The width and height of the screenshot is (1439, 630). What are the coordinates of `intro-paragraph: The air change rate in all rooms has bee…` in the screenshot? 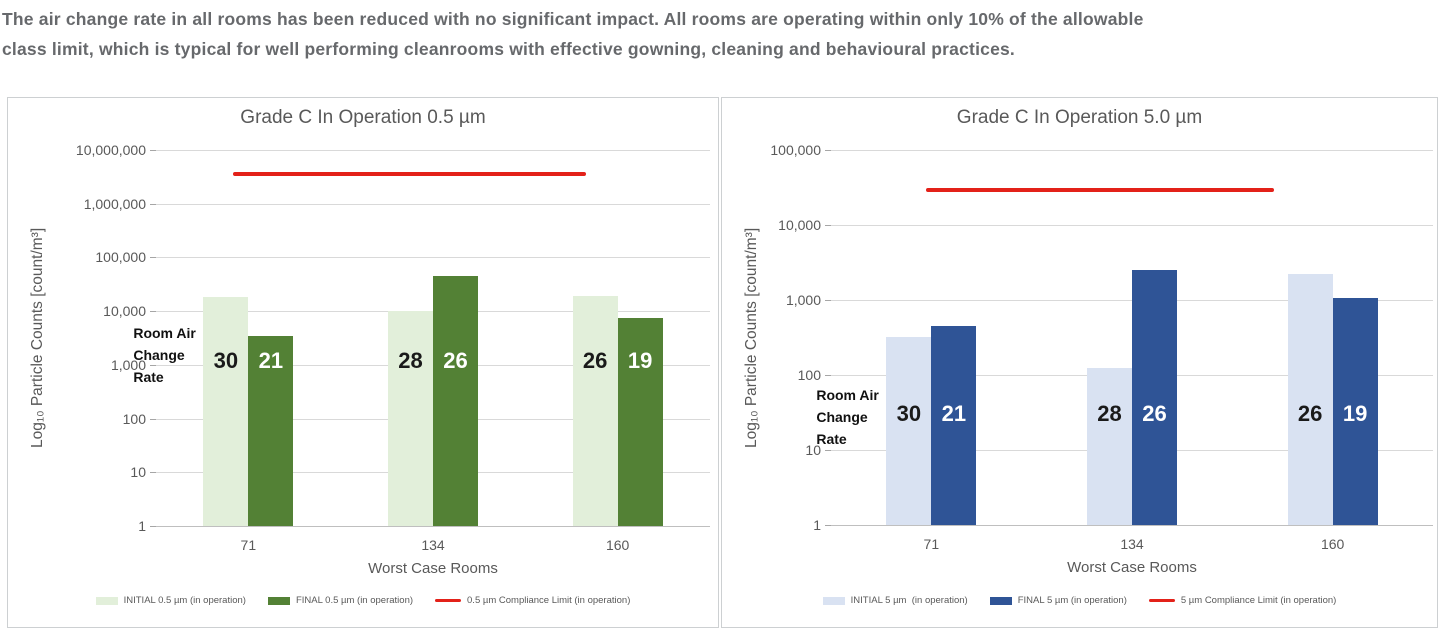 It's located at (720, 34).